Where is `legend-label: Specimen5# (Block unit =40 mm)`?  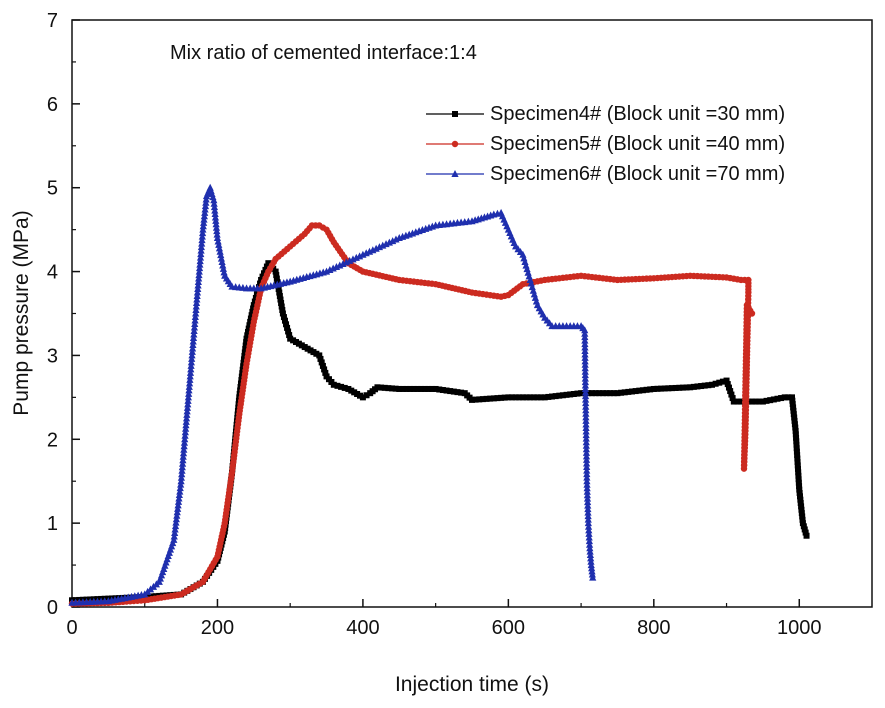 legend-label: Specimen5# (Block unit =40 mm) is located at coordinates (637, 144).